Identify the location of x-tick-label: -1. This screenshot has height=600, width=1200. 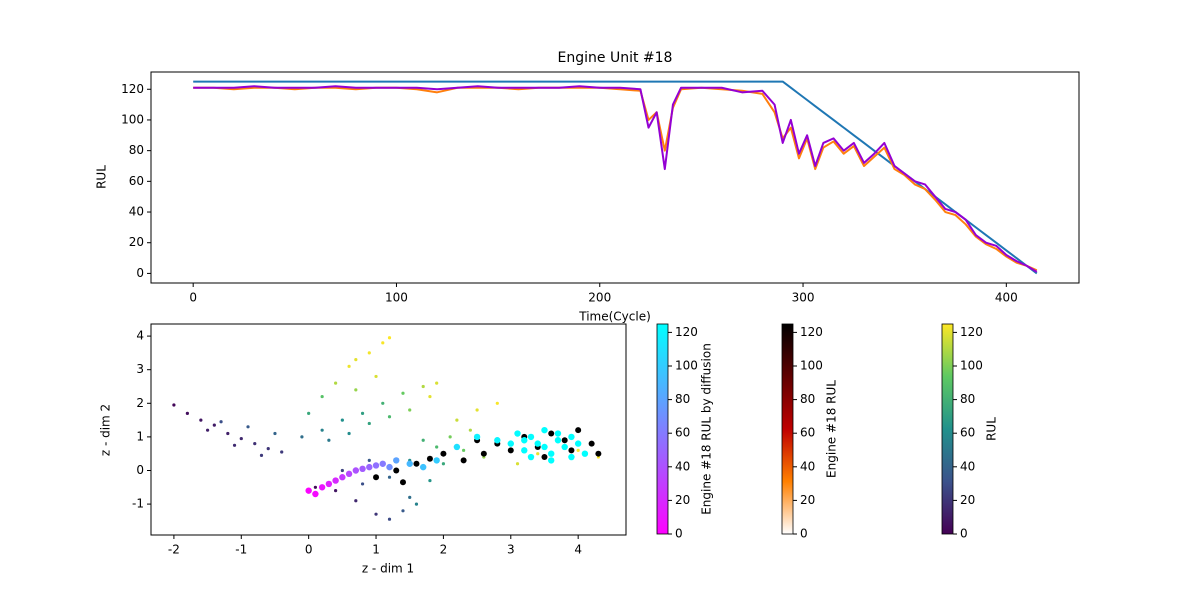
(241, 550).